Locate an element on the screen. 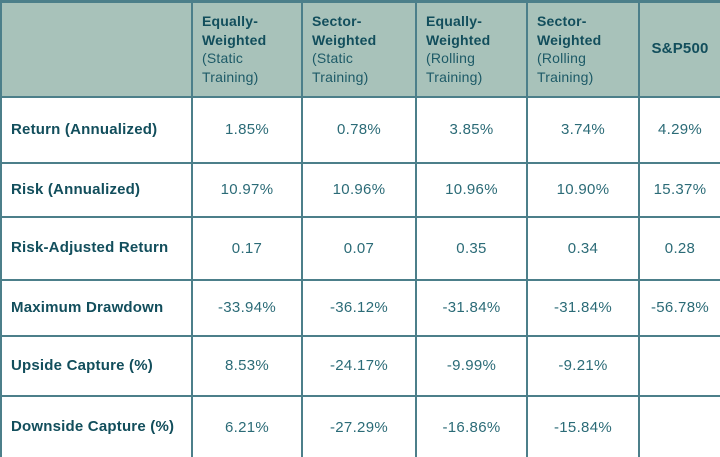 This screenshot has width=720, height=457. value-cell: -24.17% is located at coordinates (359, 365).